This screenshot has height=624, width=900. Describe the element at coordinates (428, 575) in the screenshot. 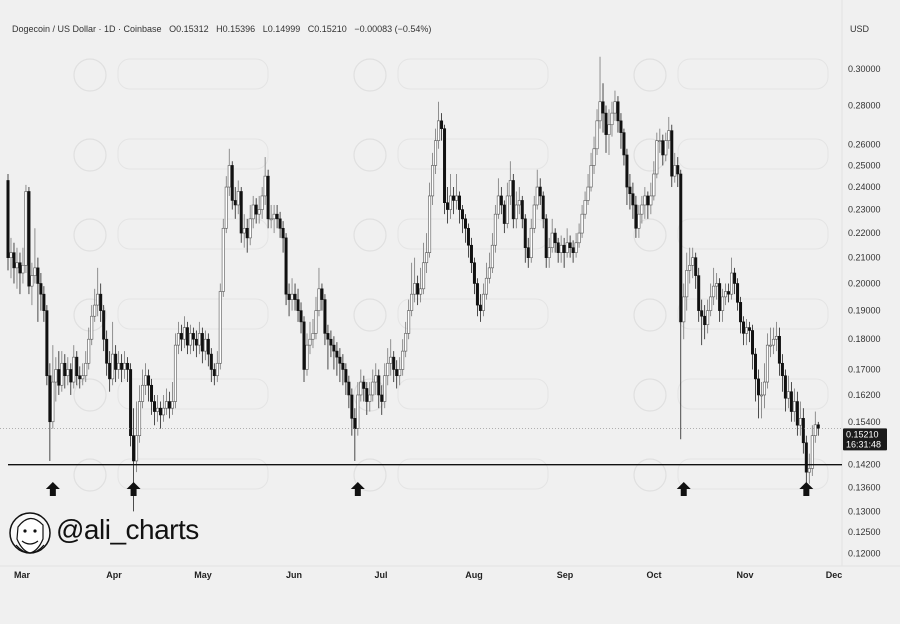

I see `time-axis: Mar Apr May Jun Jul Aug Sep Oct Nov Dec` at that location.